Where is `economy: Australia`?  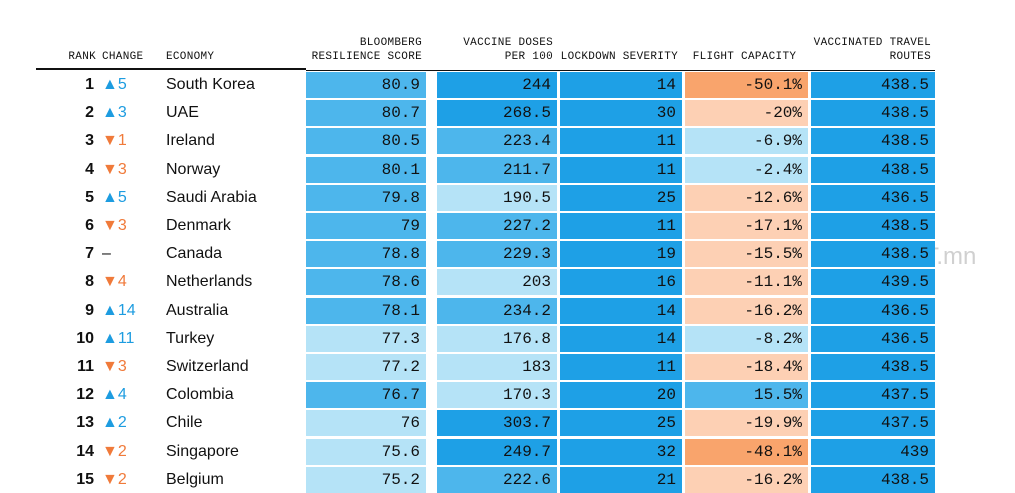 economy: Australia is located at coordinates (197, 310).